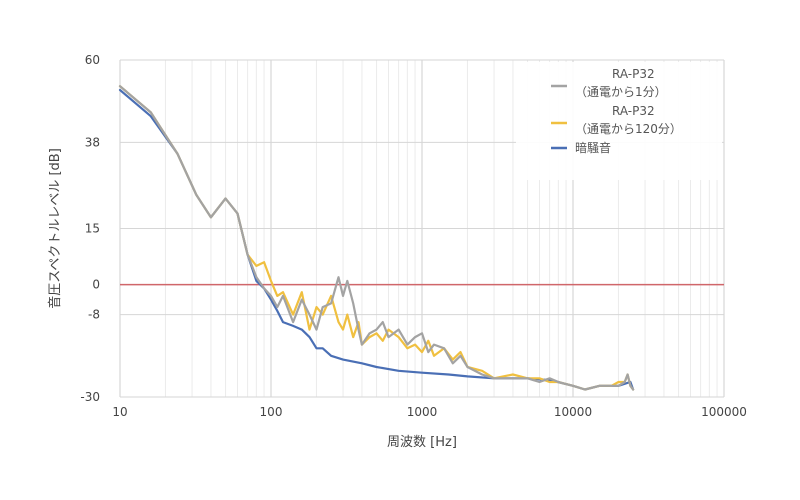 This screenshot has height=500, width=800. Describe the element at coordinates (628, 129) in the screenshot. I see `legend-label: （通電から120分）` at that location.